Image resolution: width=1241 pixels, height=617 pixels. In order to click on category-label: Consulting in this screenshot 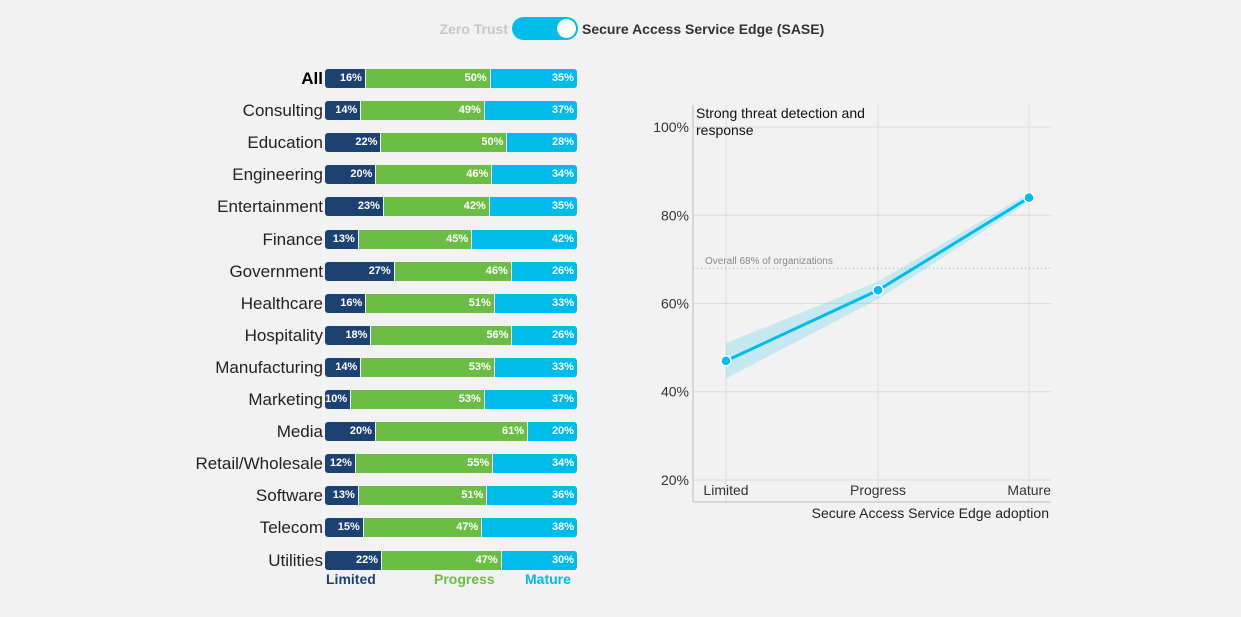, I will do `click(282, 111)`.